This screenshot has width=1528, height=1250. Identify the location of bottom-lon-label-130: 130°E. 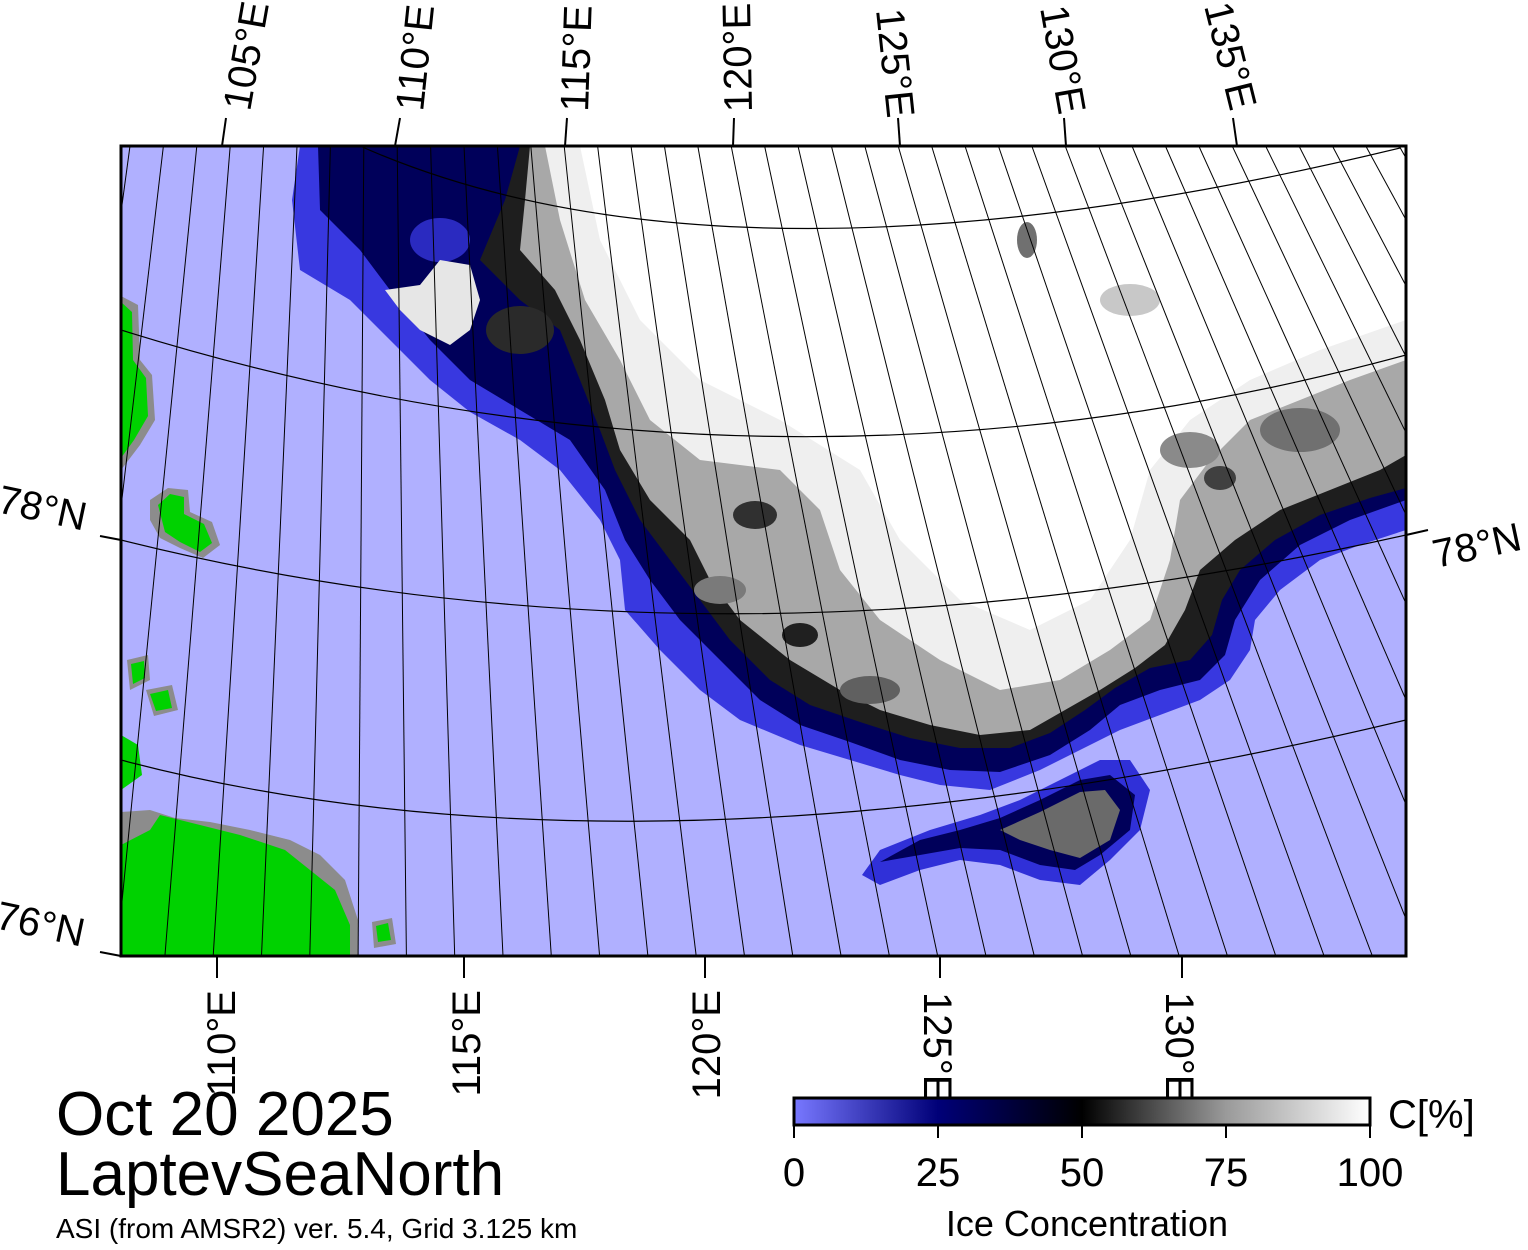
(1179, 1046).